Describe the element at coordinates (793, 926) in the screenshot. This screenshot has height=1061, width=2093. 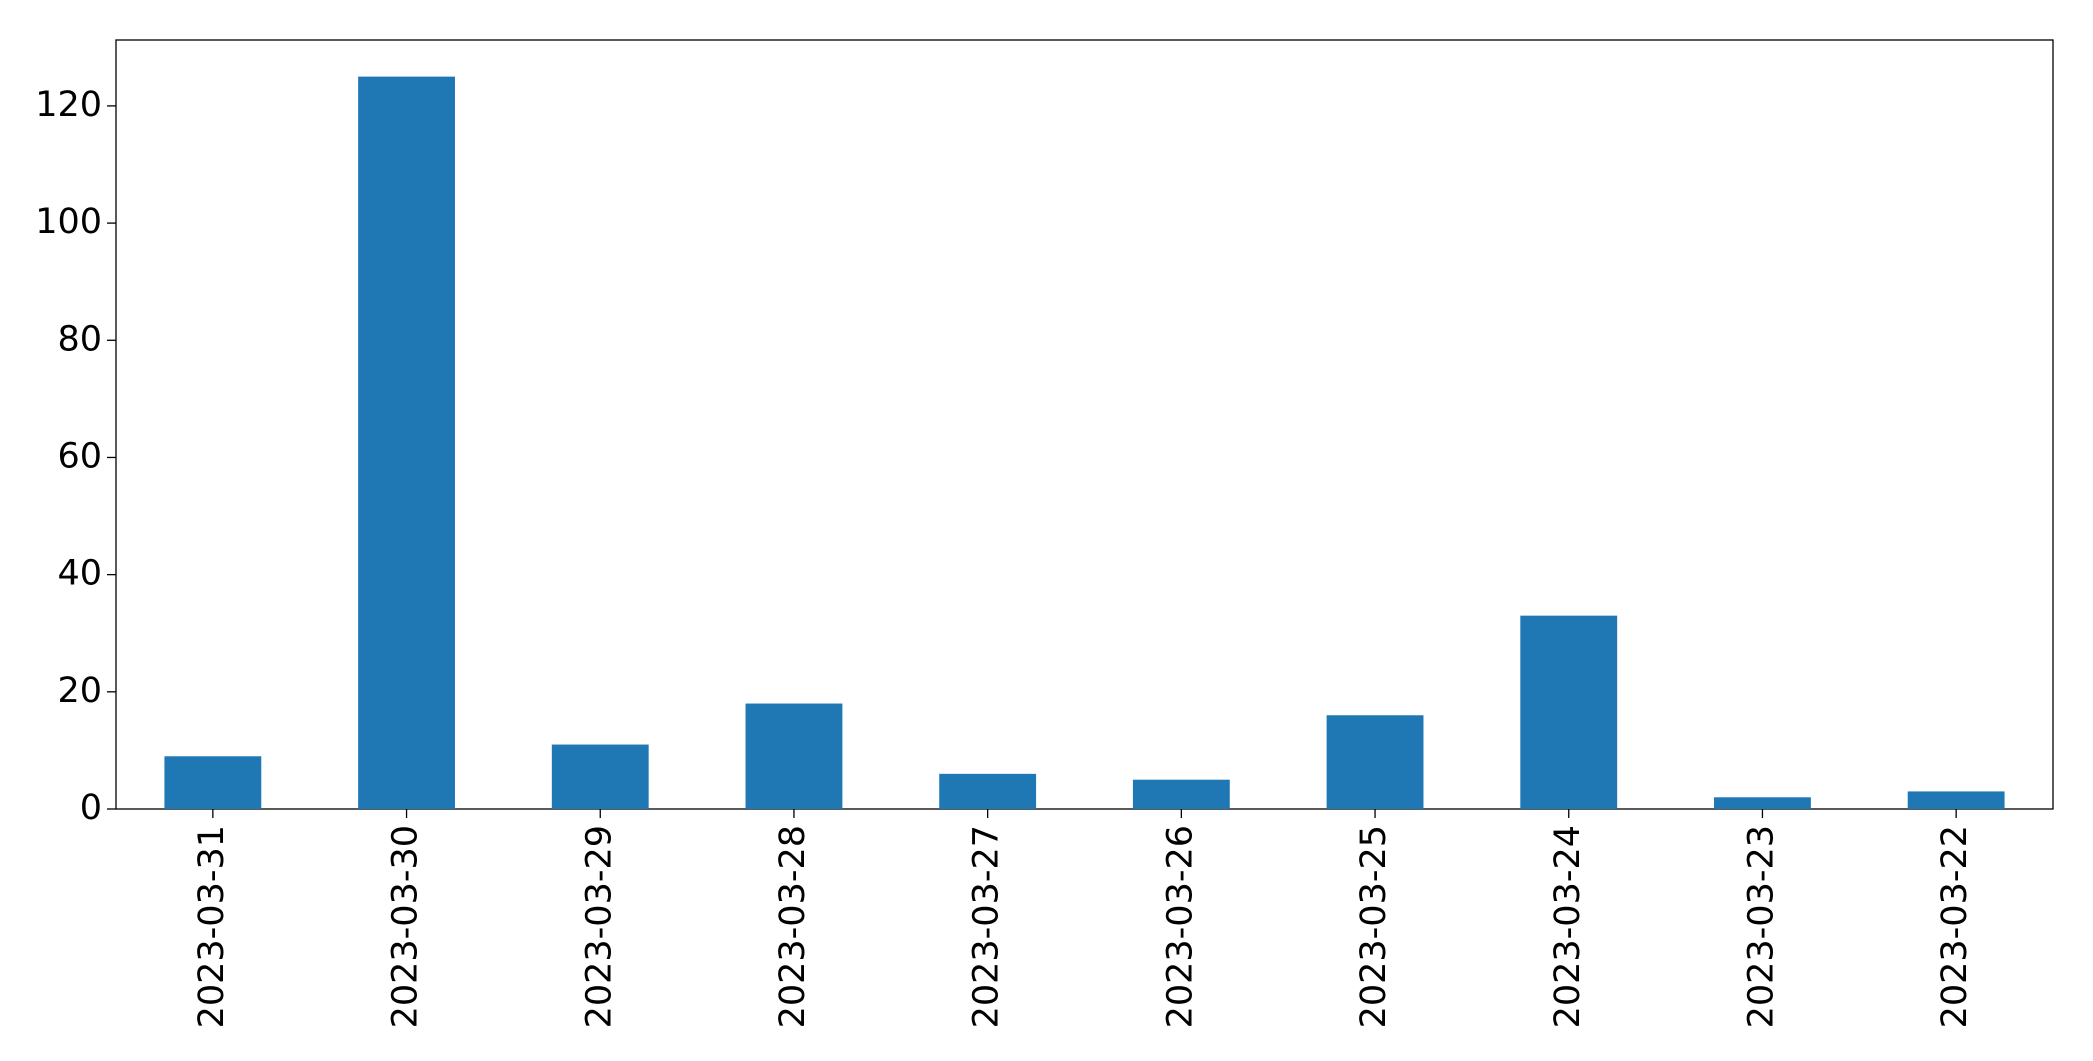
I see `x-tick-label: 2023-03-28` at that location.